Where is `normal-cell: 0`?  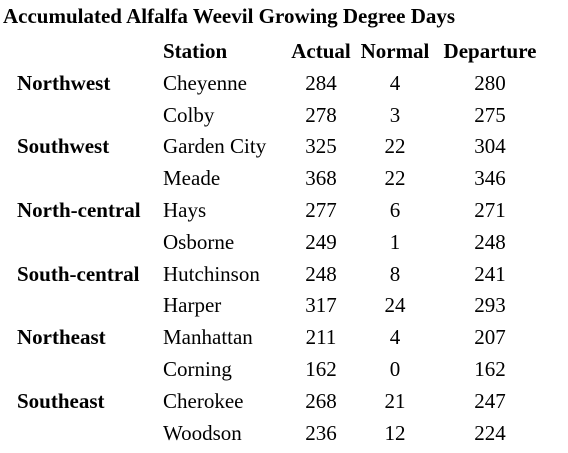
normal-cell: 0 is located at coordinates (395, 368).